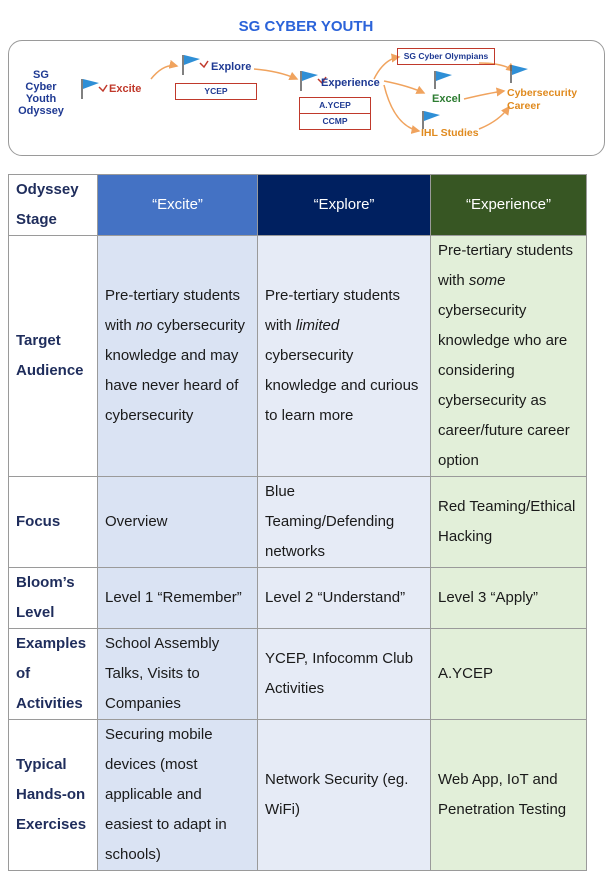 The height and width of the screenshot is (876, 612). I want to click on header-explore: “Explore”, so click(344, 205).